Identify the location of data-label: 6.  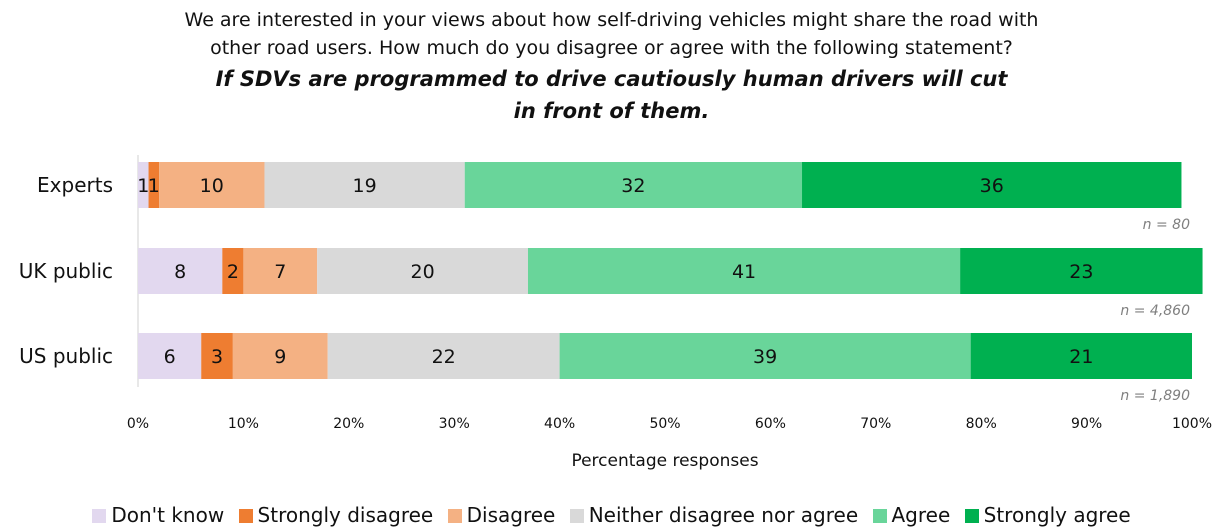
(170, 357).